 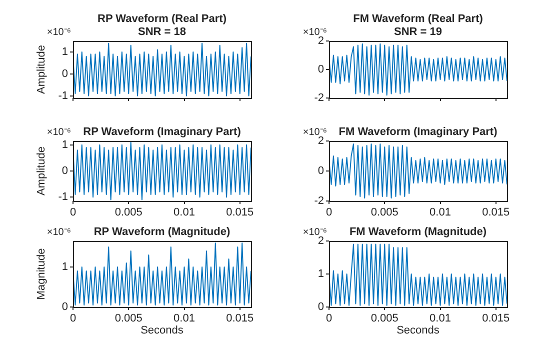 I want to click on chart-subtitle: SNR = 19, so click(x=418, y=32).